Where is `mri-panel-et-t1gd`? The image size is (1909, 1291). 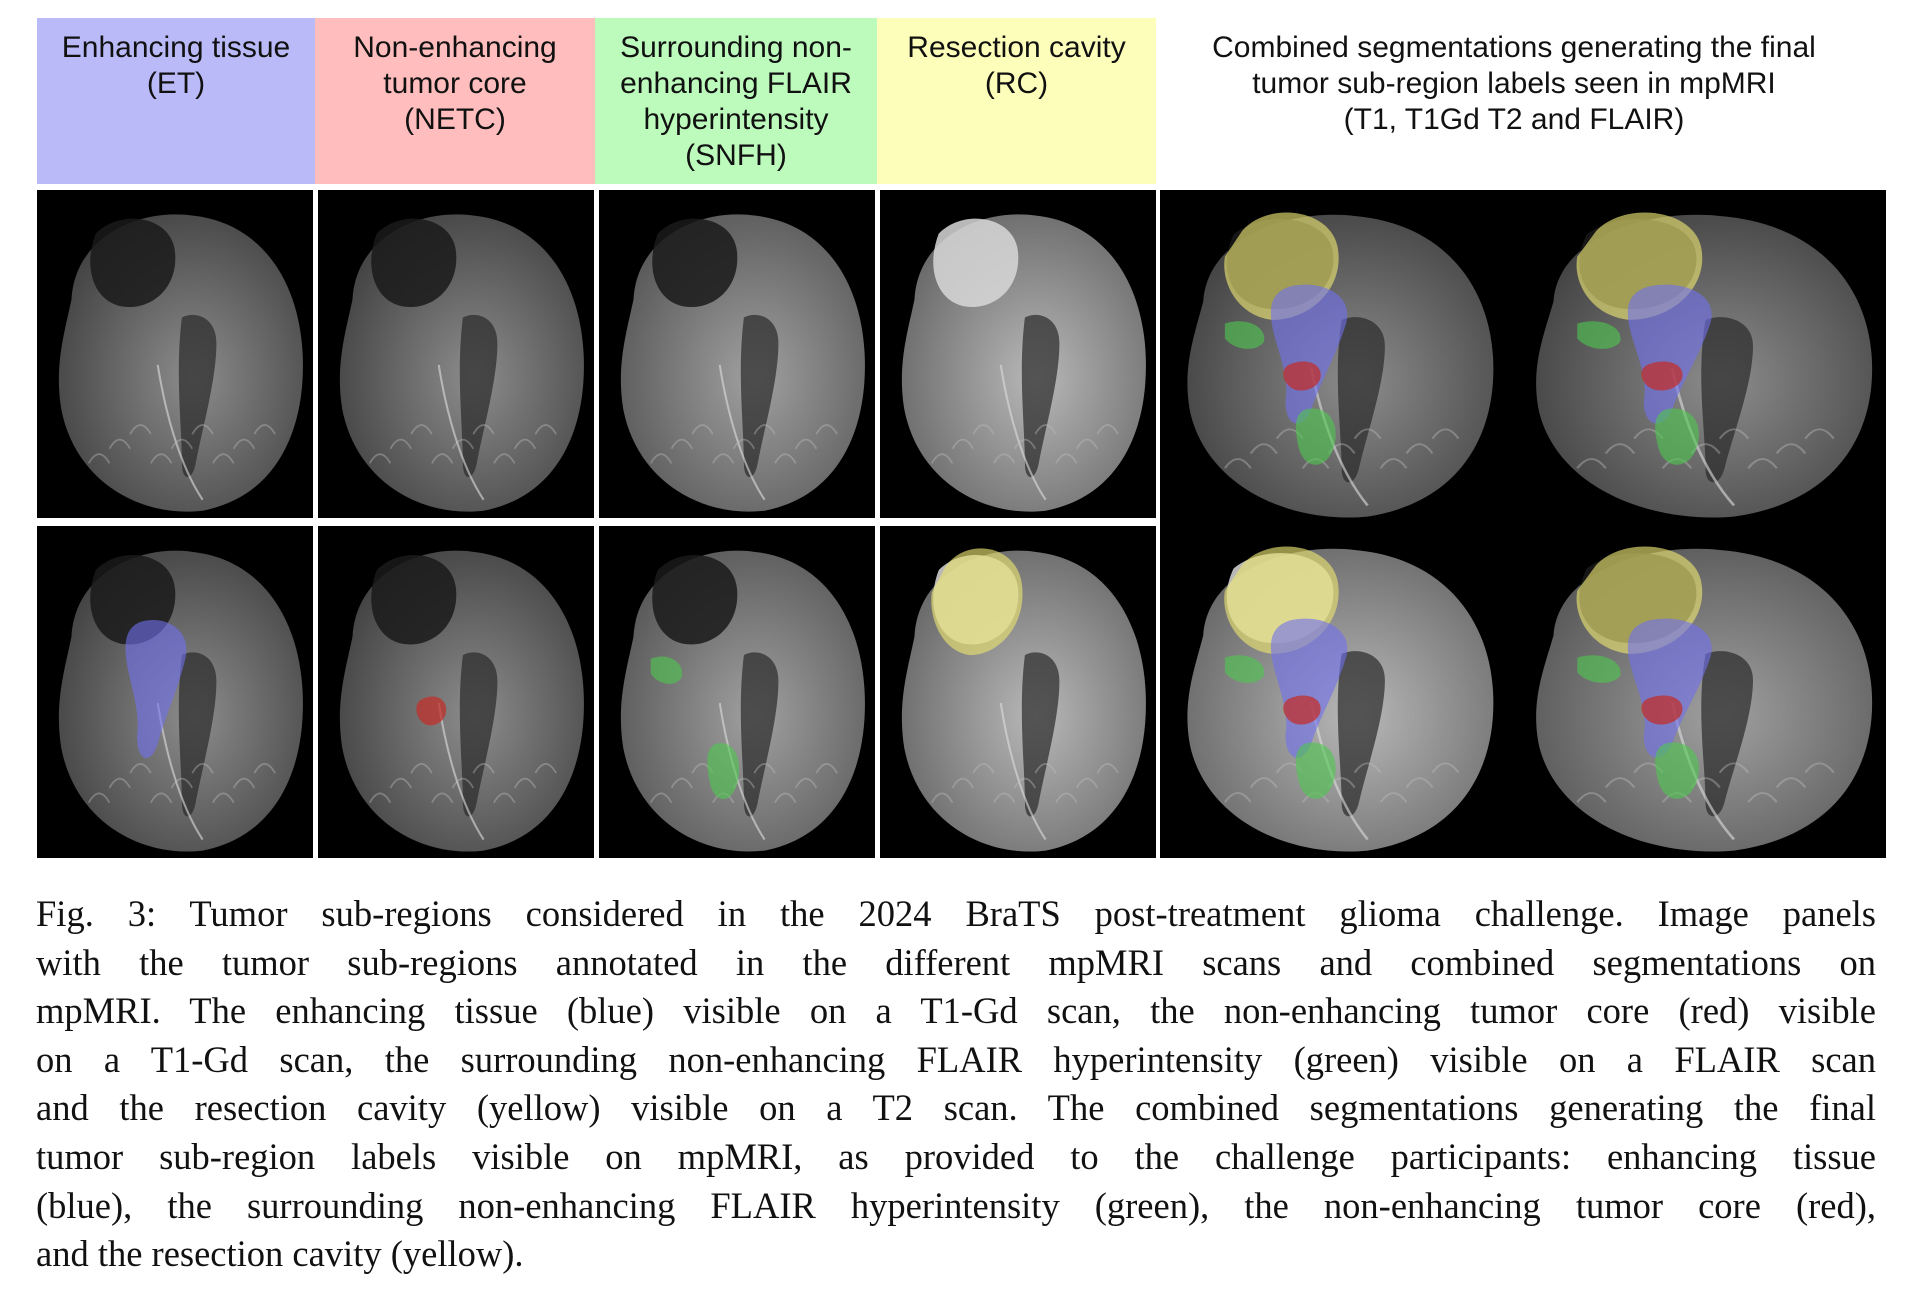 mri-panel-et-t1gd is located at coordinates (175, 354).